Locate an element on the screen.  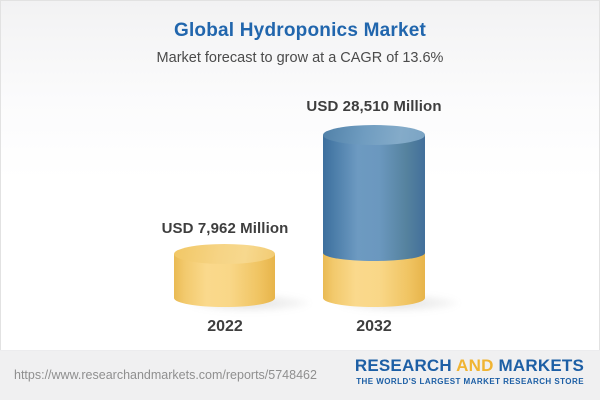
bar-2032-cylinder is located at coordinates (374, 198).